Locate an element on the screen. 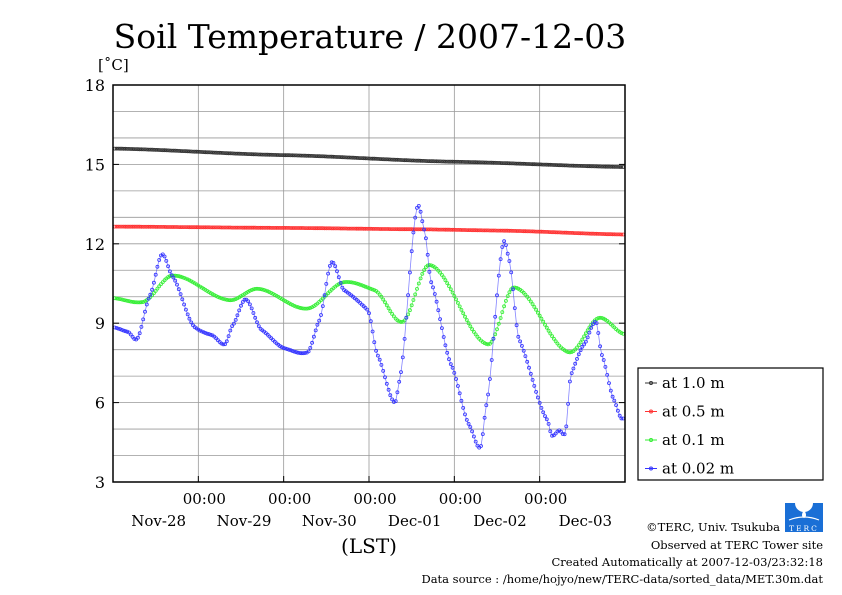 The image size is (842, 595). day-label: Dec-01 is located at coordinates (414, 521).